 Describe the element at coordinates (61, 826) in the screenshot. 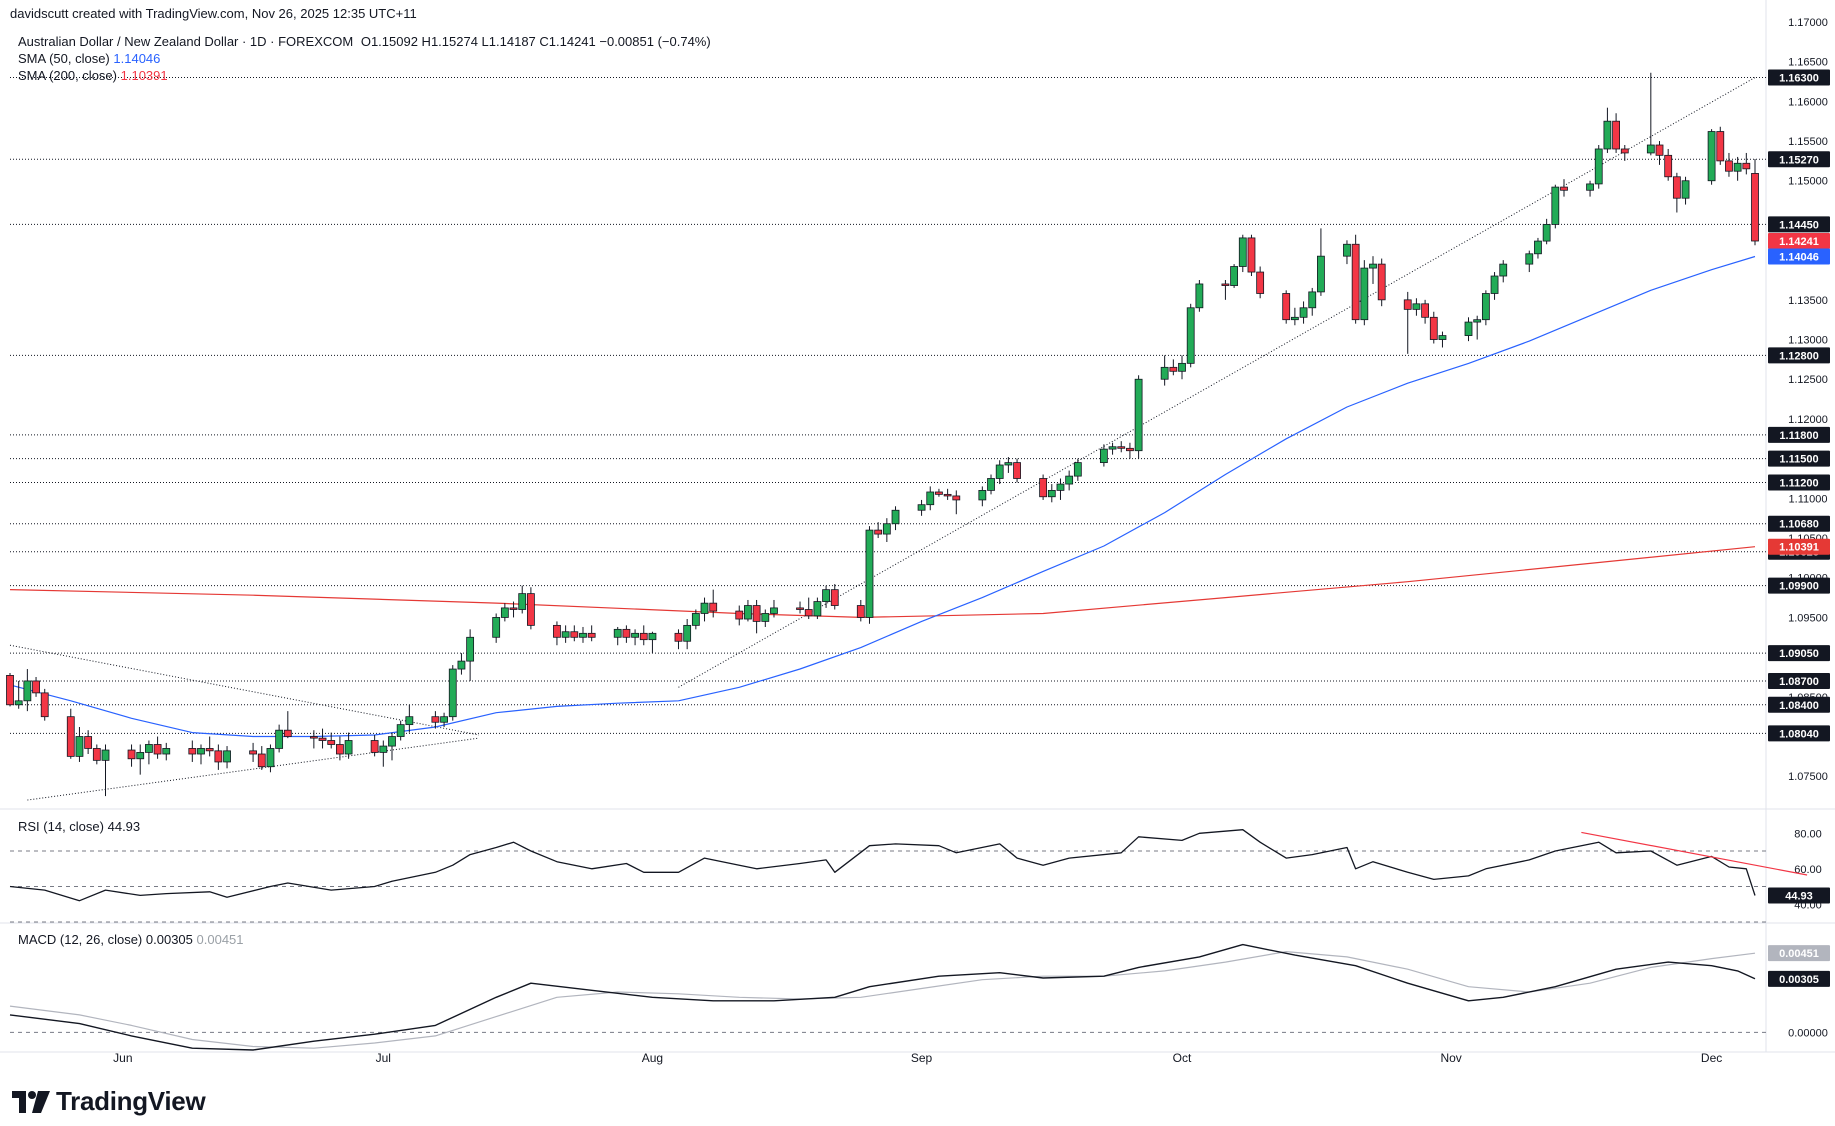

I see `rsi-label: RSI (14, close)` at that location.